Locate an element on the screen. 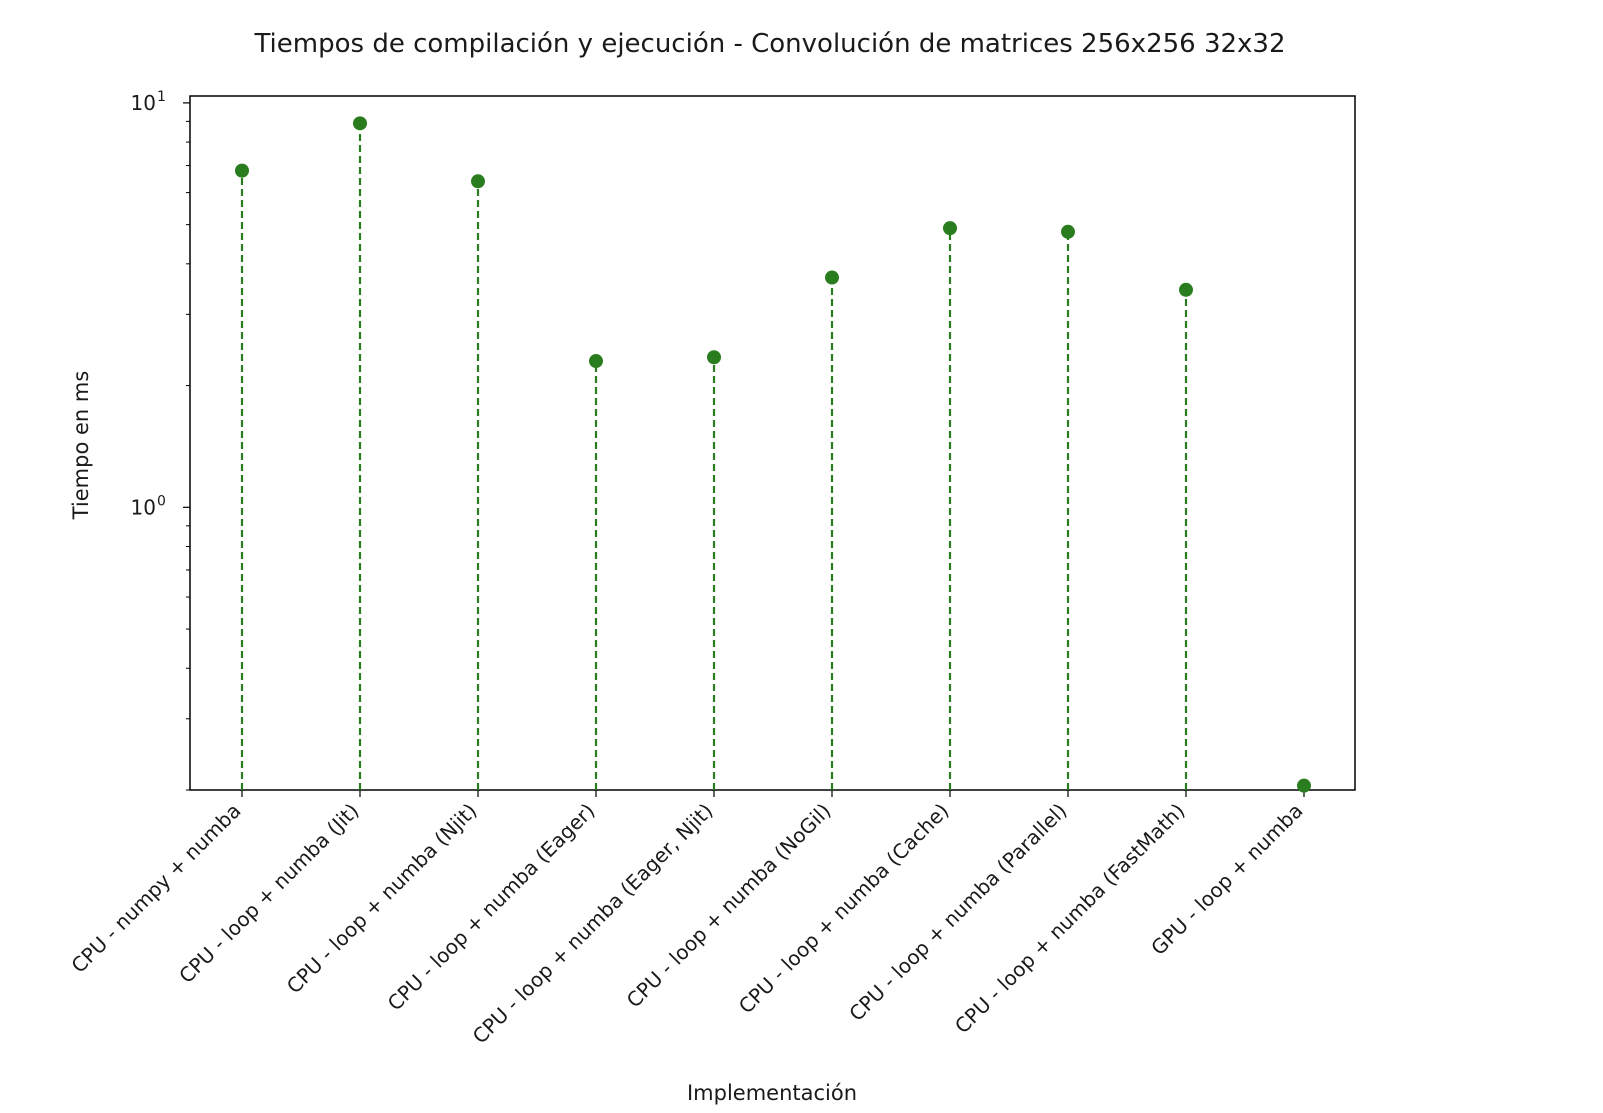  x-tick-label: CPU - loop + numba (FastMath) is located at coordinates (1070, 919).